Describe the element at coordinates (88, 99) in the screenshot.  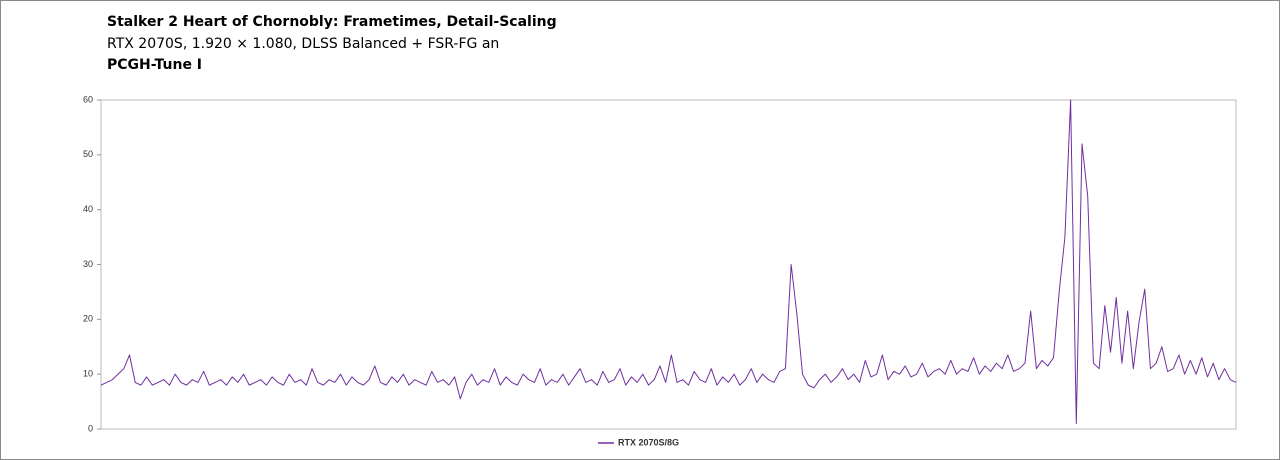
I see `y-tick-label: 60` at that location.